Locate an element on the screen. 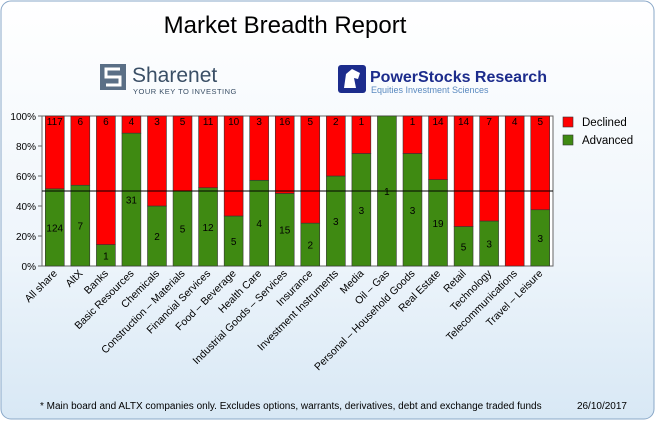 Image resolution: width=655 pixels, height=425 pixels. data-label: 15 is located at coordinates (285, 231).